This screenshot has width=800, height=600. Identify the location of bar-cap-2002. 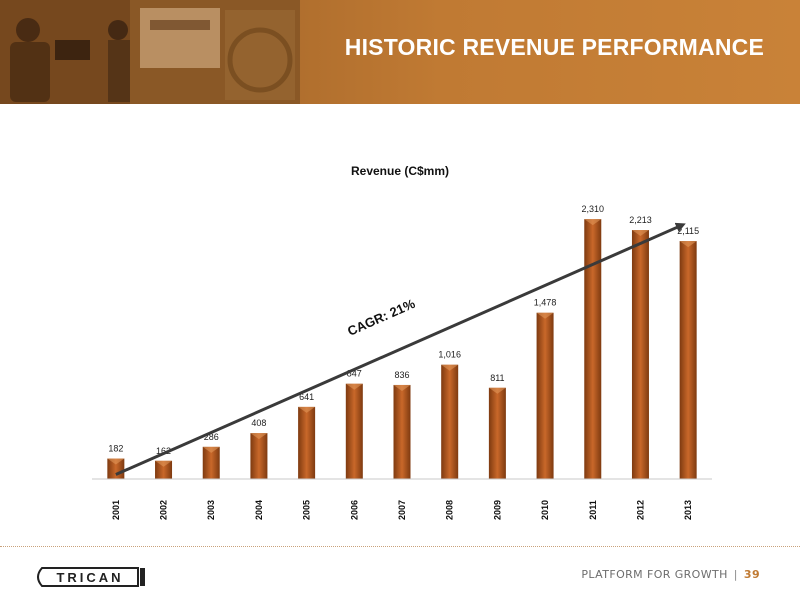
(164, 463).